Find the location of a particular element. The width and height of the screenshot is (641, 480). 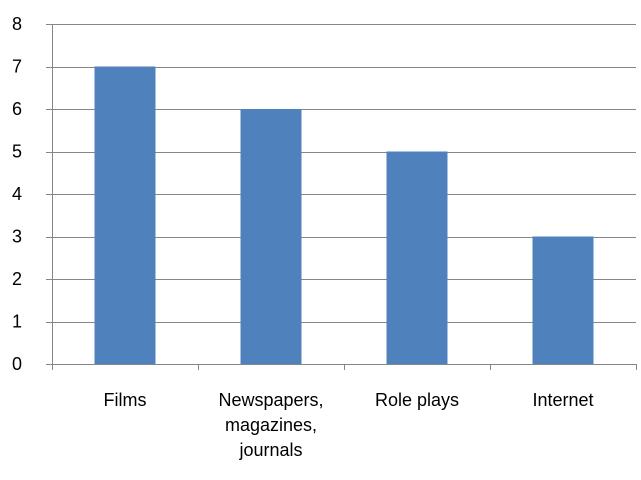

y-tick-label: 7 is located at coordinates (17, 67).